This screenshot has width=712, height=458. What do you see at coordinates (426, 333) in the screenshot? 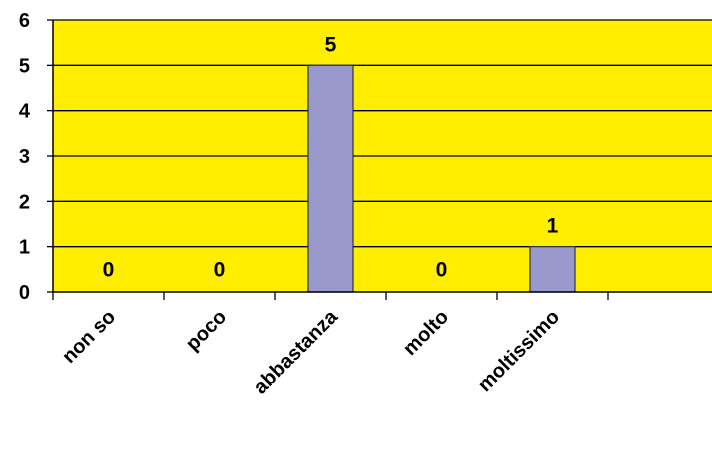
I see `x-tick-label: molto` at bounding box center [426, 333].